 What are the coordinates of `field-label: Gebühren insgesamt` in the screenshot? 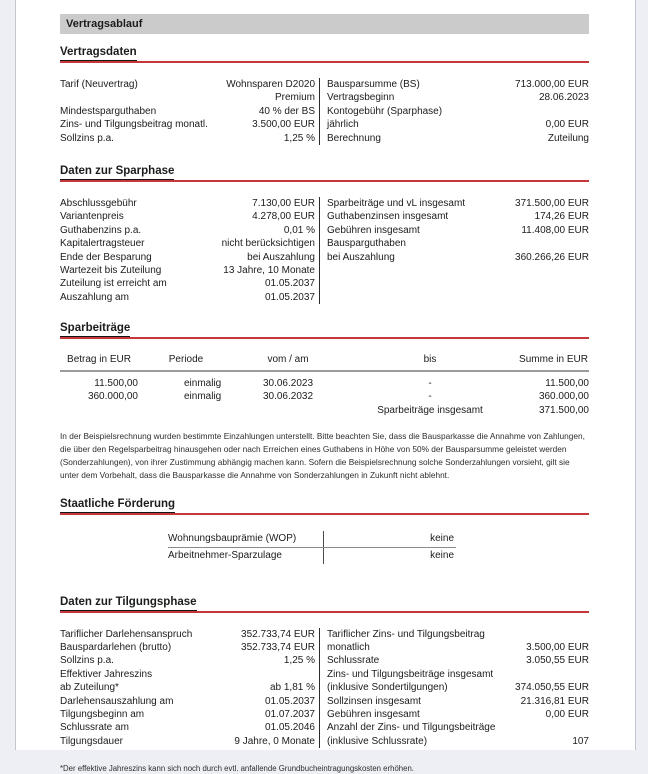 It's located at (373, 714).